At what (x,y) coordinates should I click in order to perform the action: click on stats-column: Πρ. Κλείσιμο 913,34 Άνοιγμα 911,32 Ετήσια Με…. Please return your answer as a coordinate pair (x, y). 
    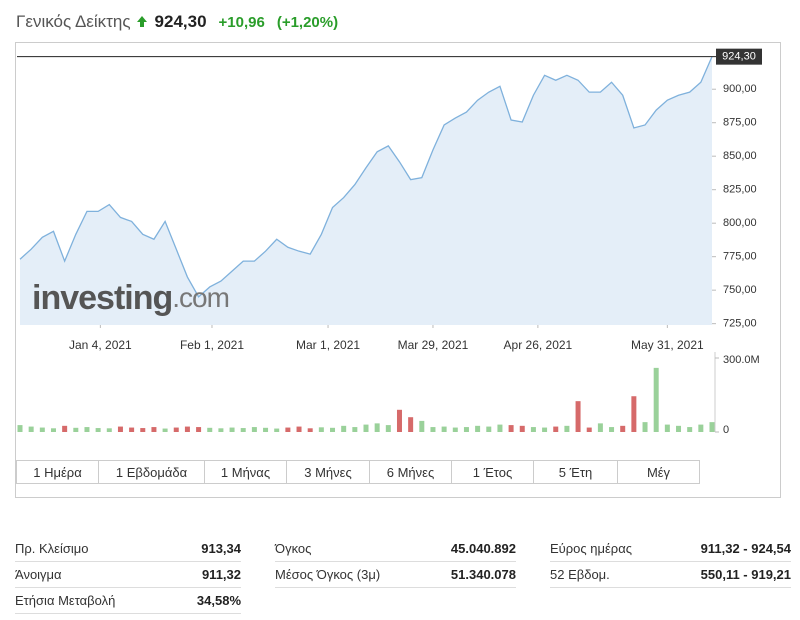
    Looking at the image, I should click on (128, 575).